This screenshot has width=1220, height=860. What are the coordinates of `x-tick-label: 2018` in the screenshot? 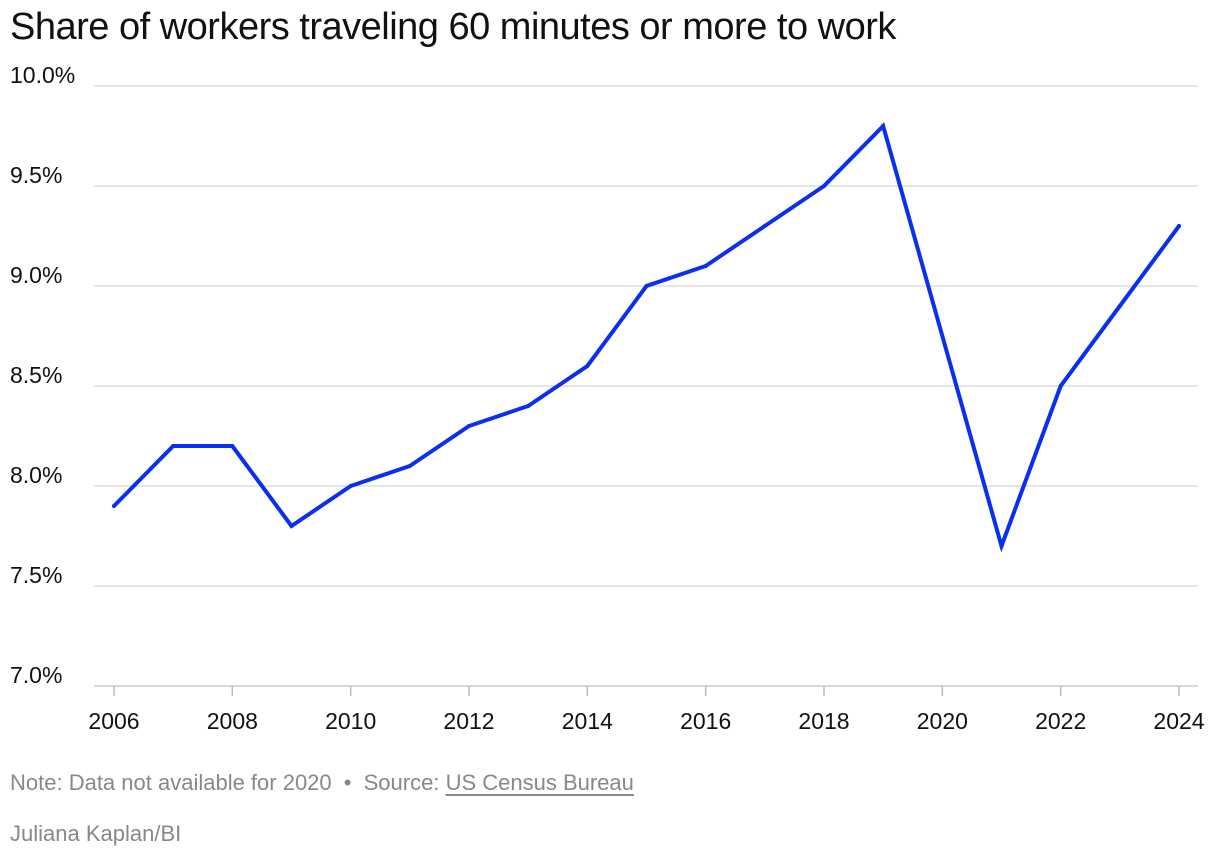 It's located at (823, 721).